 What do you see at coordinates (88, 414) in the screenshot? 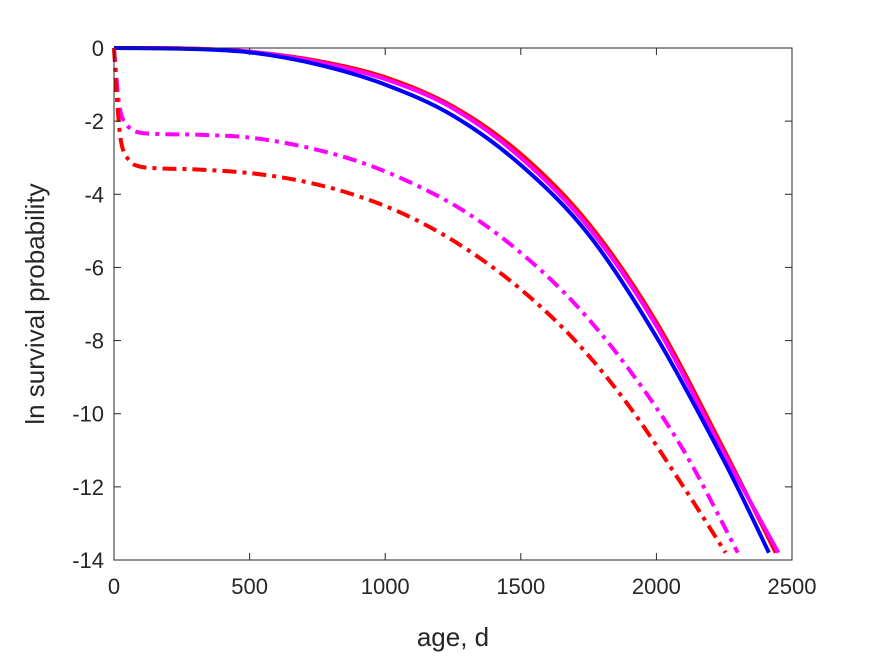
I see `y-tick-label: -10` at bounding box center [88, 414].